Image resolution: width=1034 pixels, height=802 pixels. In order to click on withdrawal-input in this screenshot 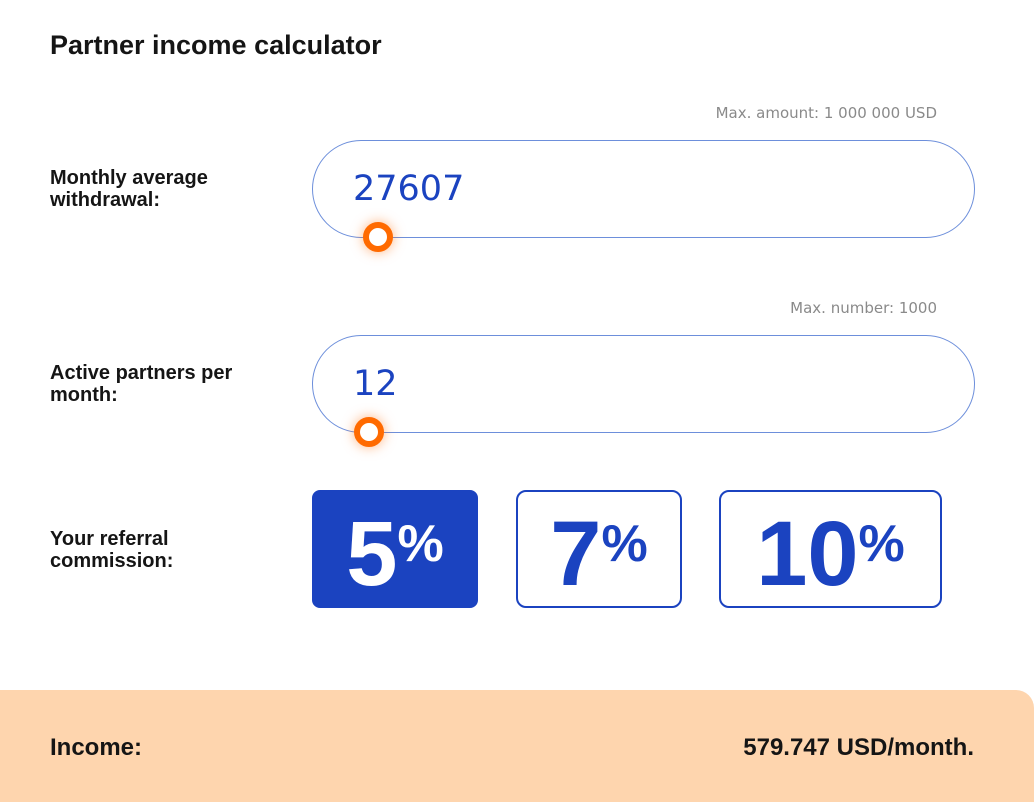, I will do `click(633, 189)`.